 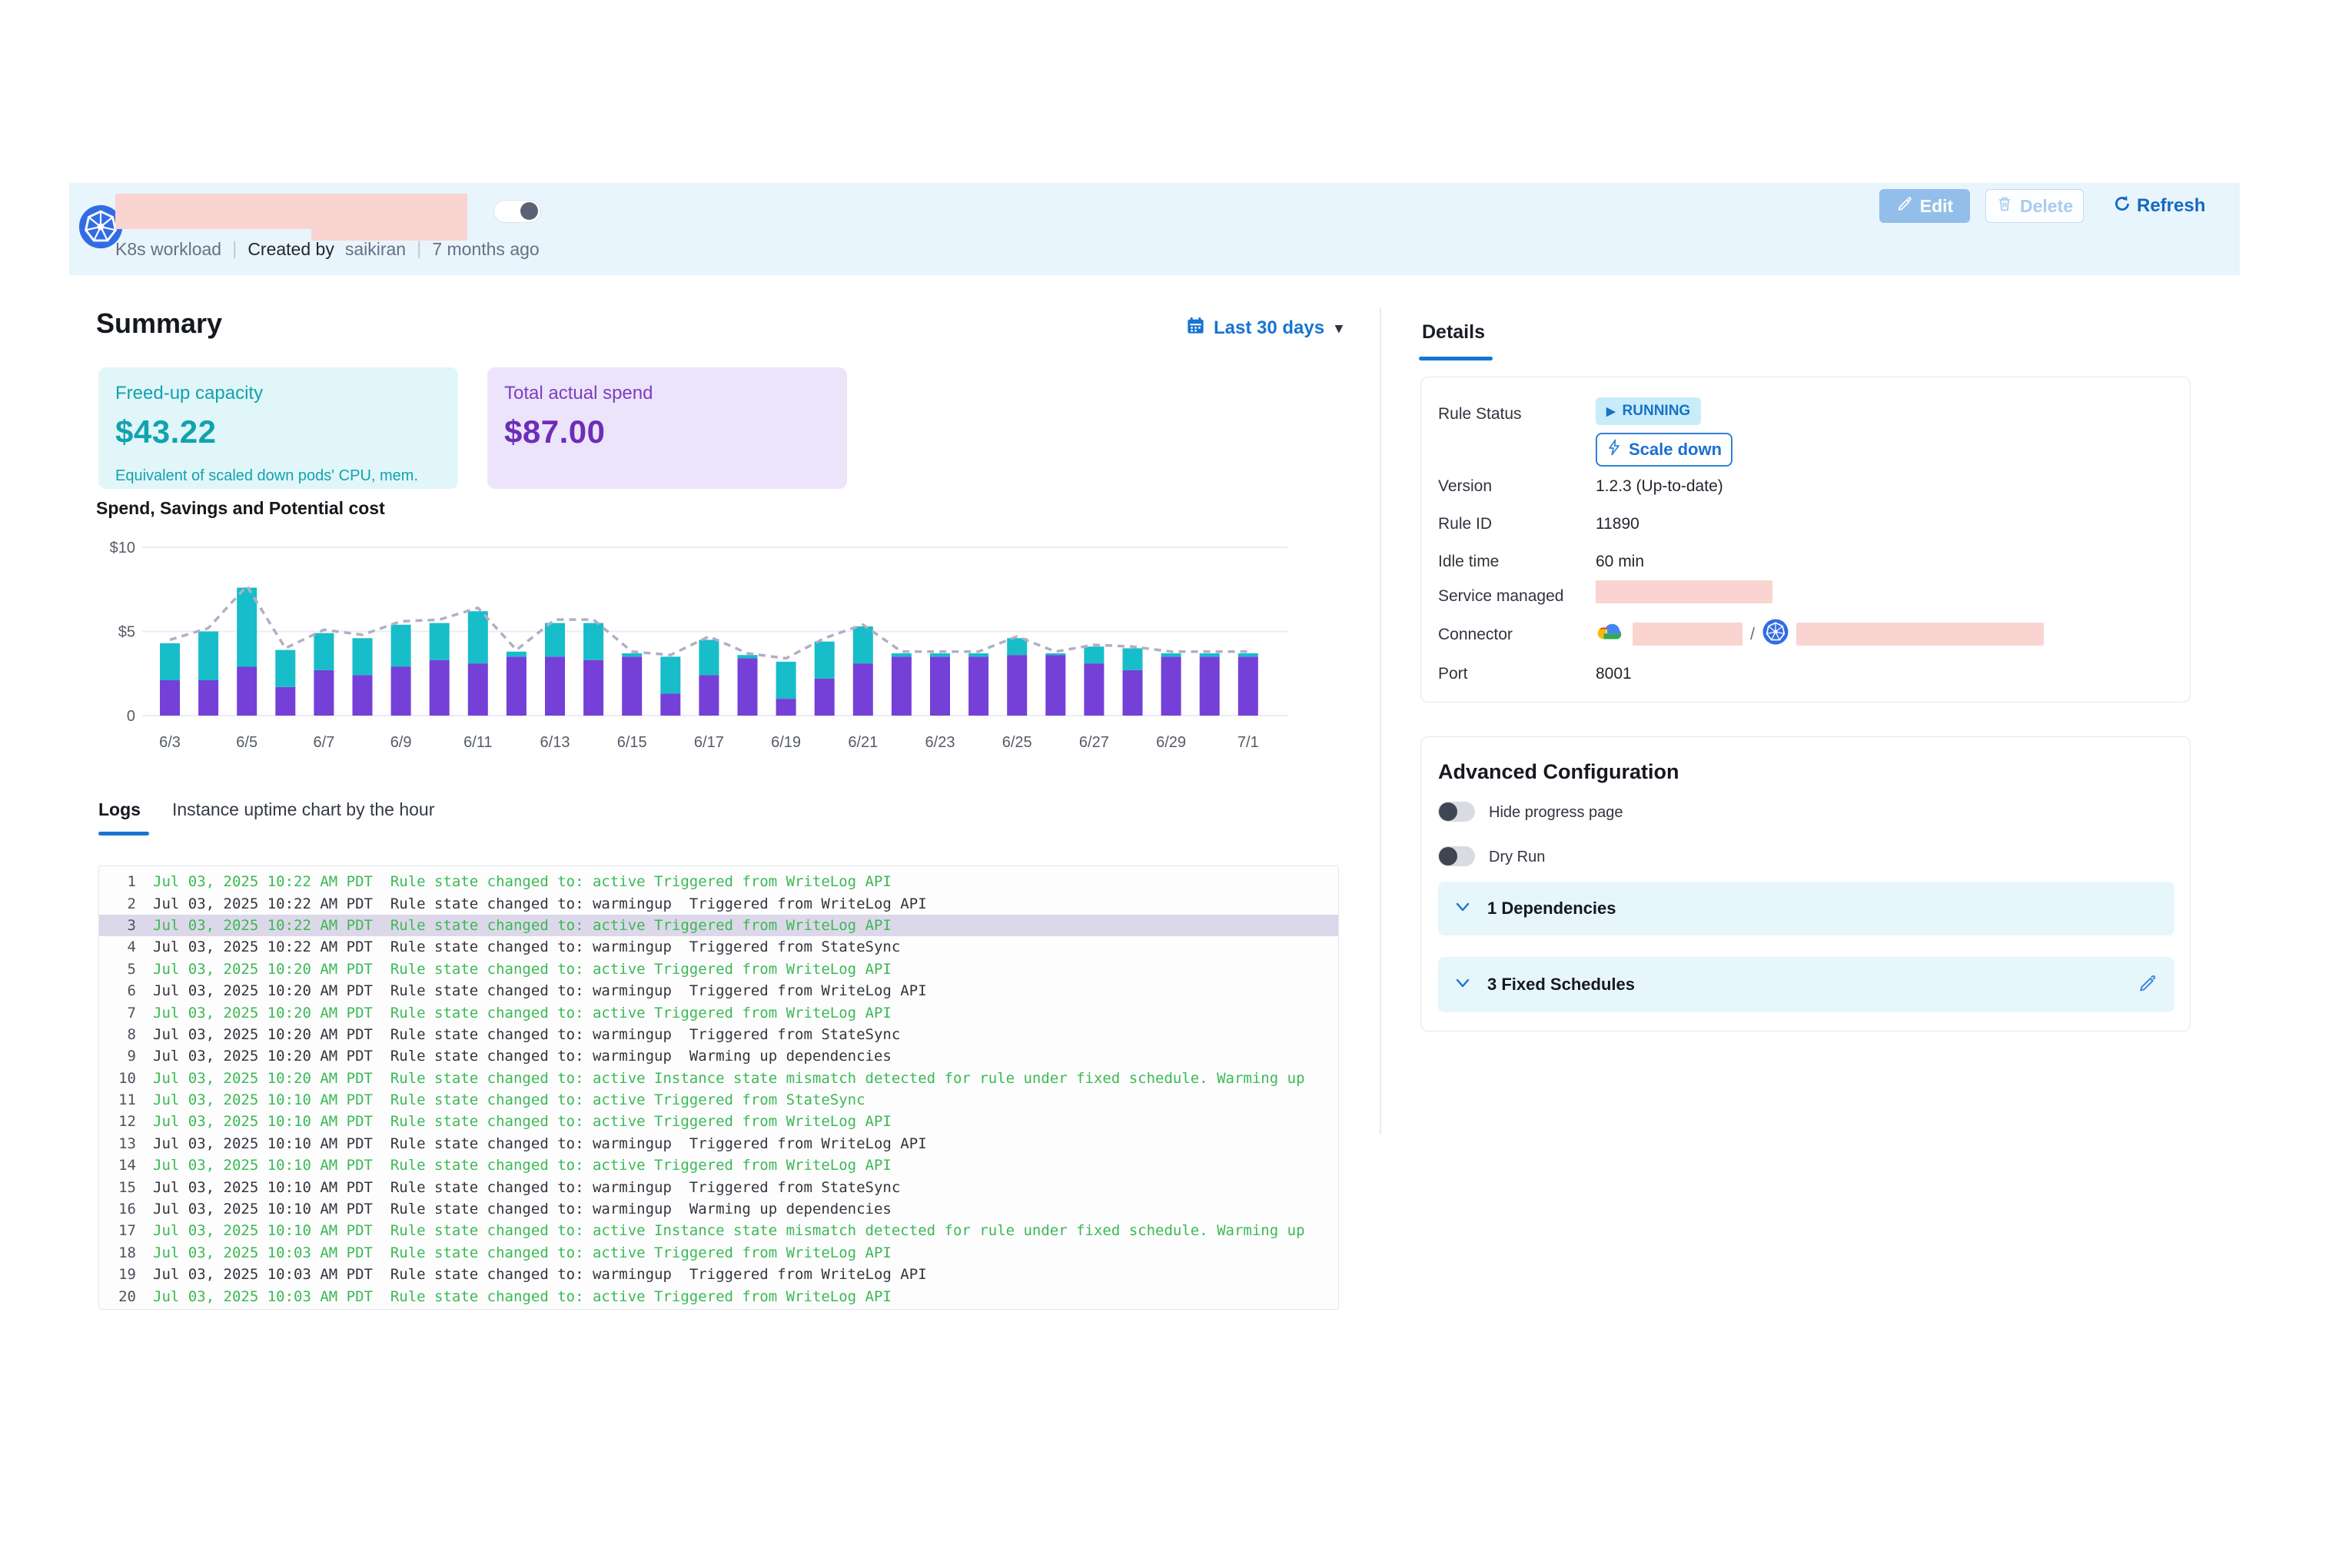 What do you see at coordinates (1556, 812) in the screenshot?
I see `hide-progress-page-label: Hide progress page` at bounding box center [1556, 812].